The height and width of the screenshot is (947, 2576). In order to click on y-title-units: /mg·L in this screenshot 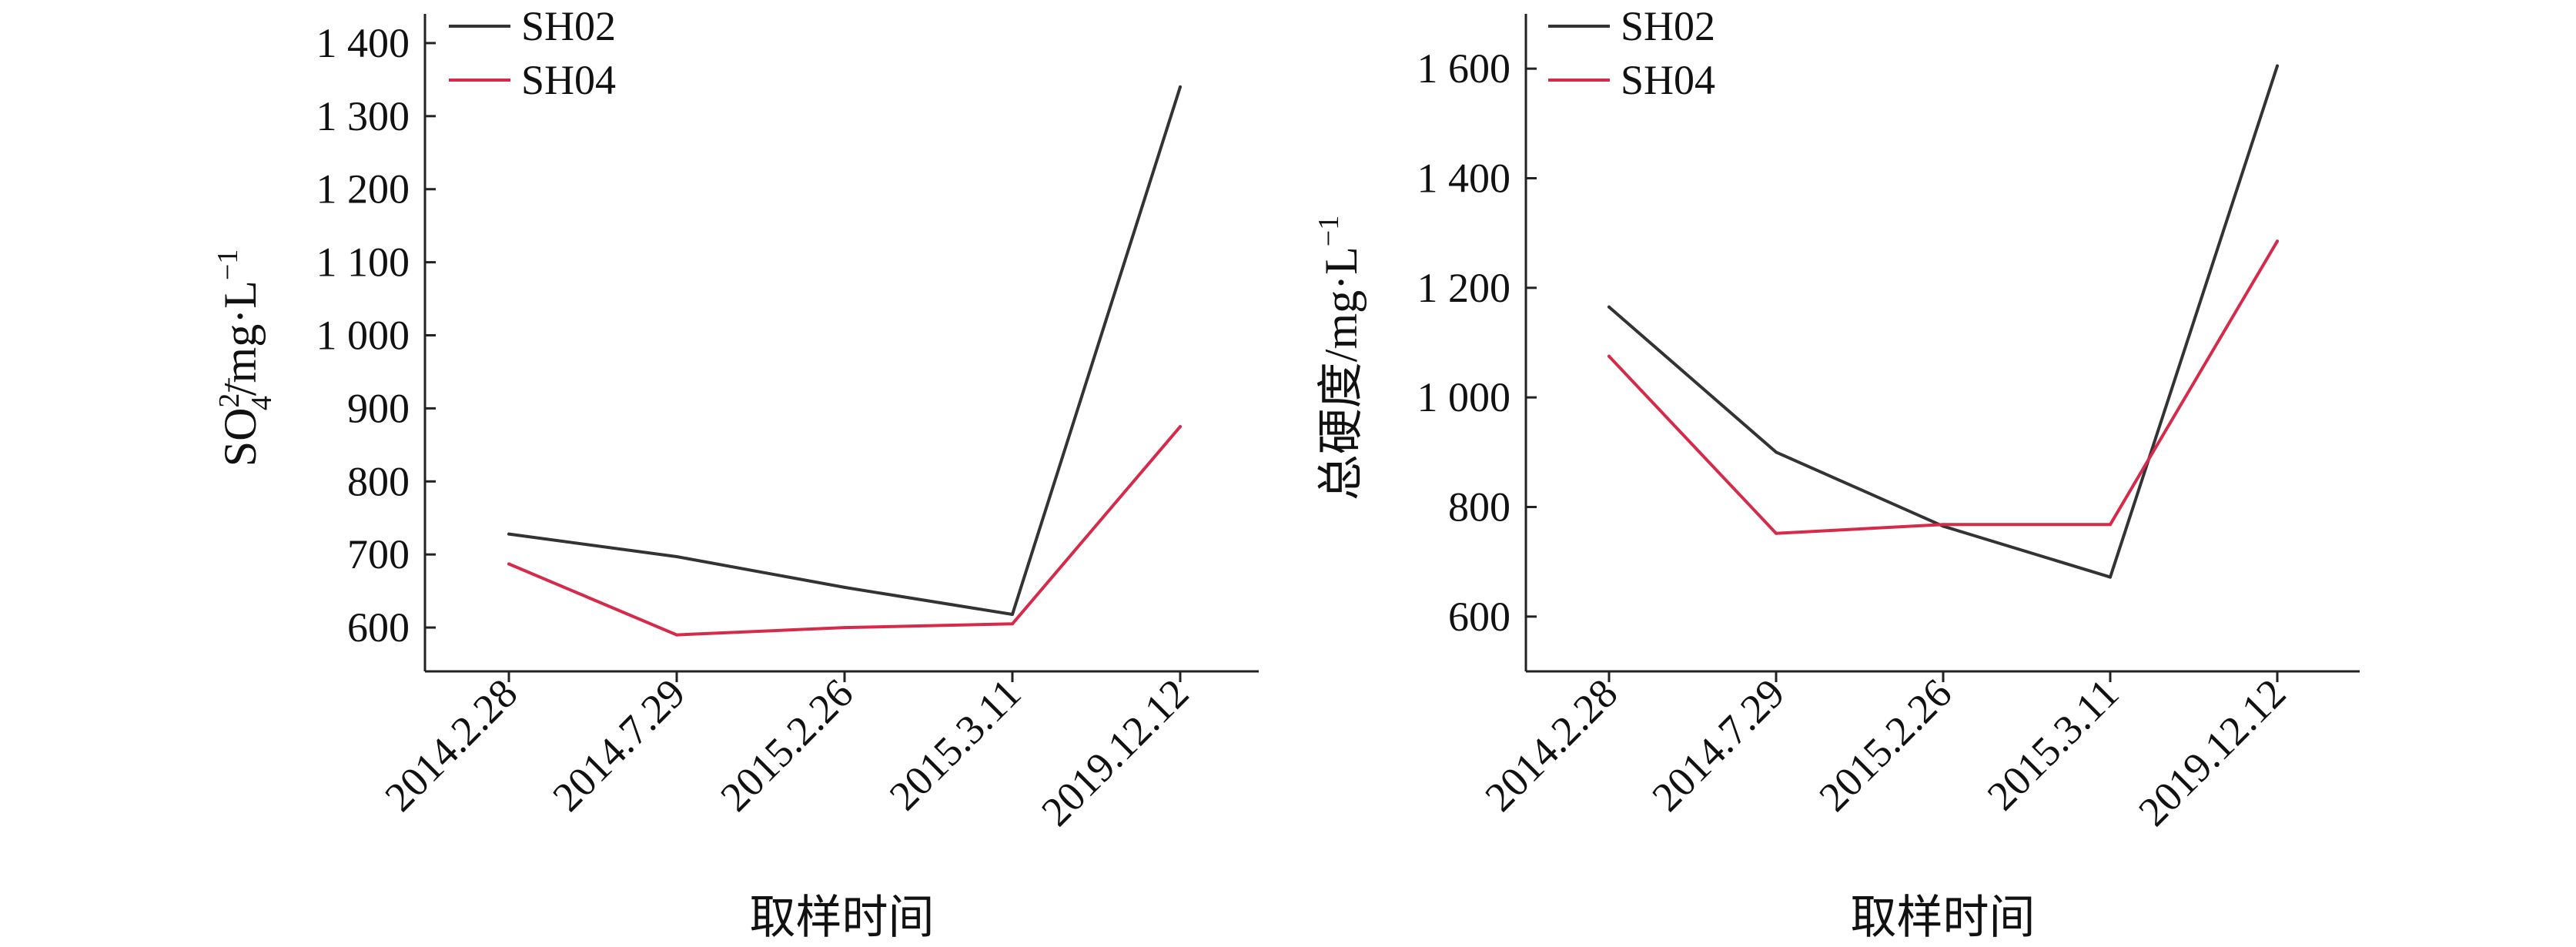, I will do `click(240, 338)`.